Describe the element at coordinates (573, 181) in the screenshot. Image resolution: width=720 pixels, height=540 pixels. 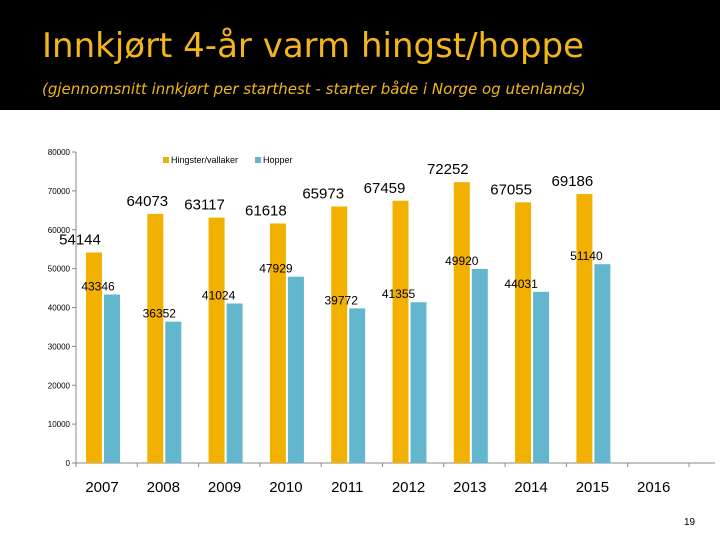
I see `data-label: 69186` at that location.